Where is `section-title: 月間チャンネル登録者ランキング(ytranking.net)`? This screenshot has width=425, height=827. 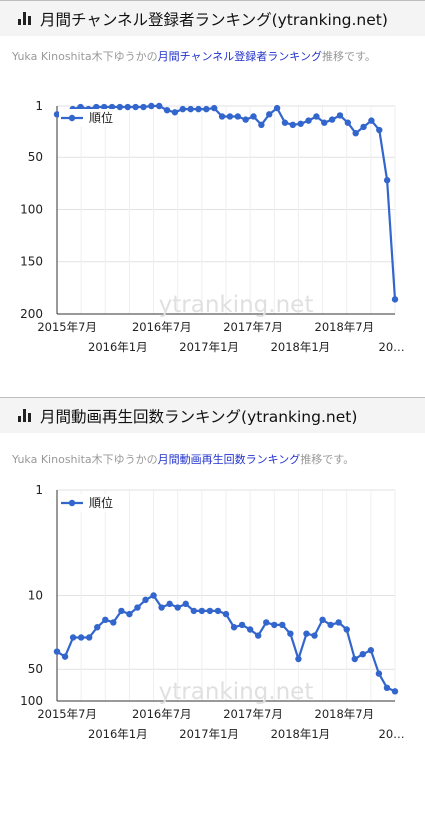 section-title: 月間チャンネル登録者ランキング(ytranking.net) is located at coordinates (214, 19).